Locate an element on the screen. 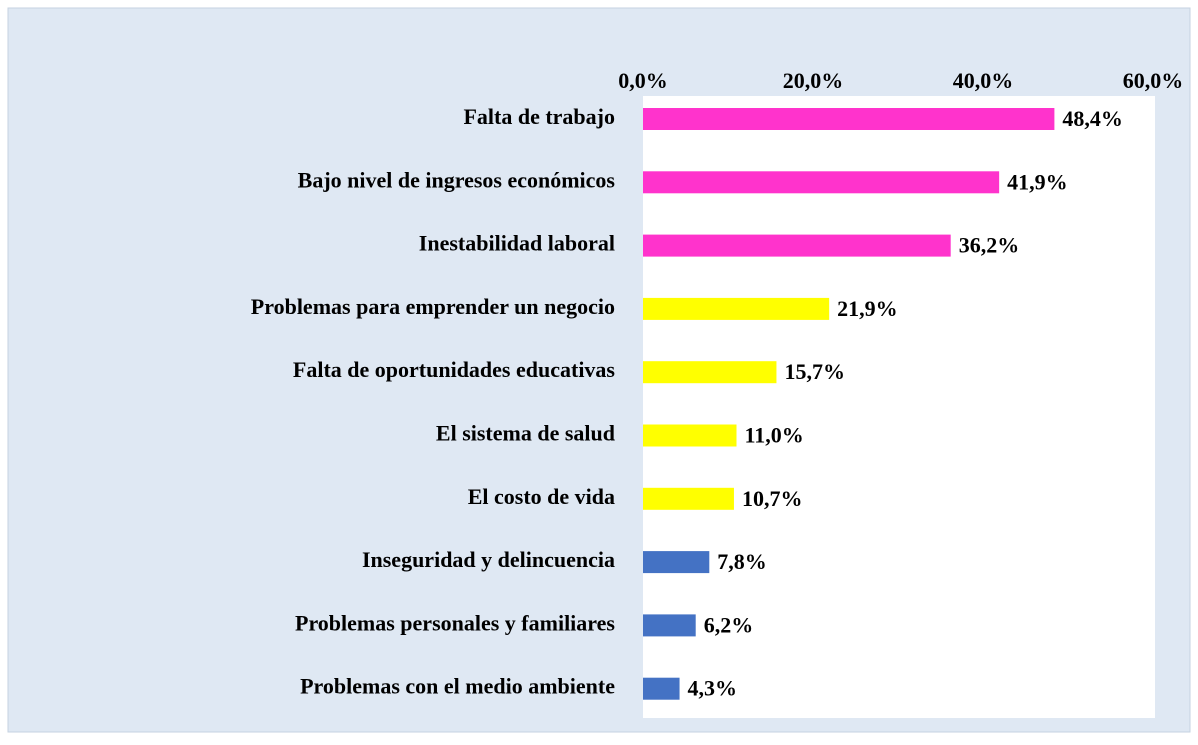 The height and width of the screenshot is (745, 1198). data-label: 21,9% is located at coordinates (867, 308).